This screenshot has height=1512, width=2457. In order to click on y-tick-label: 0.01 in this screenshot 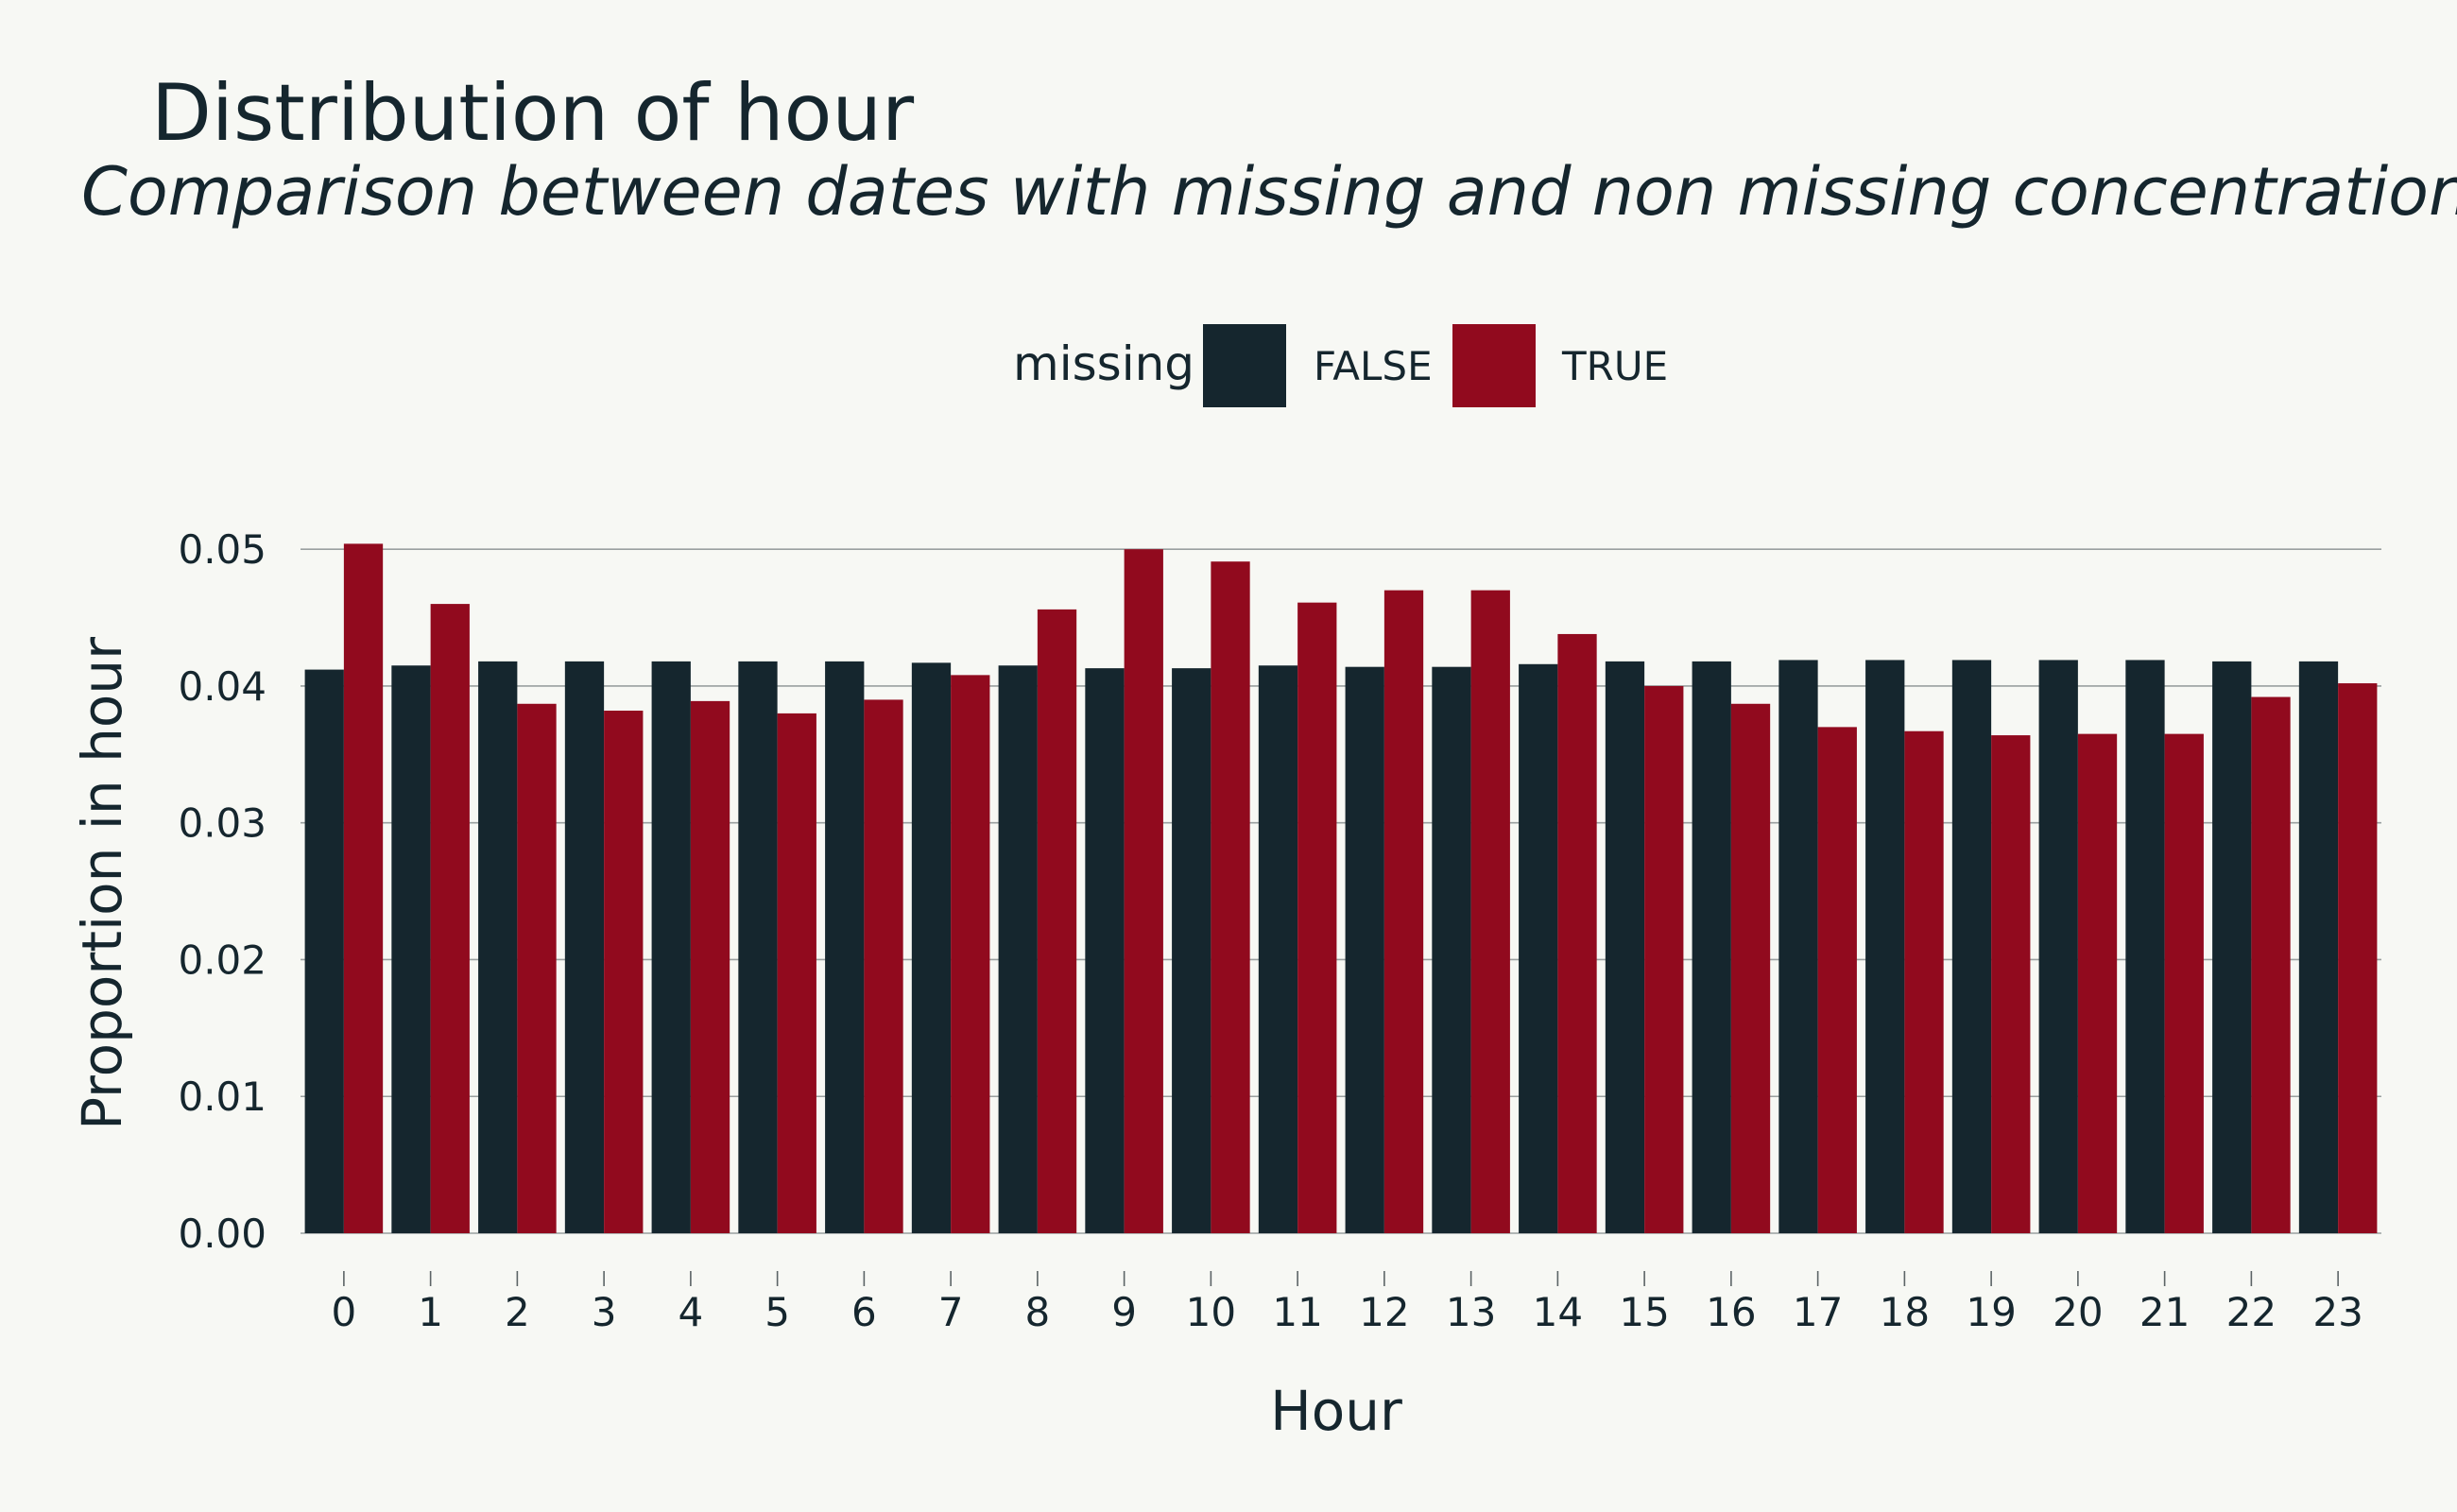, I will do `click(222, 1097)`.